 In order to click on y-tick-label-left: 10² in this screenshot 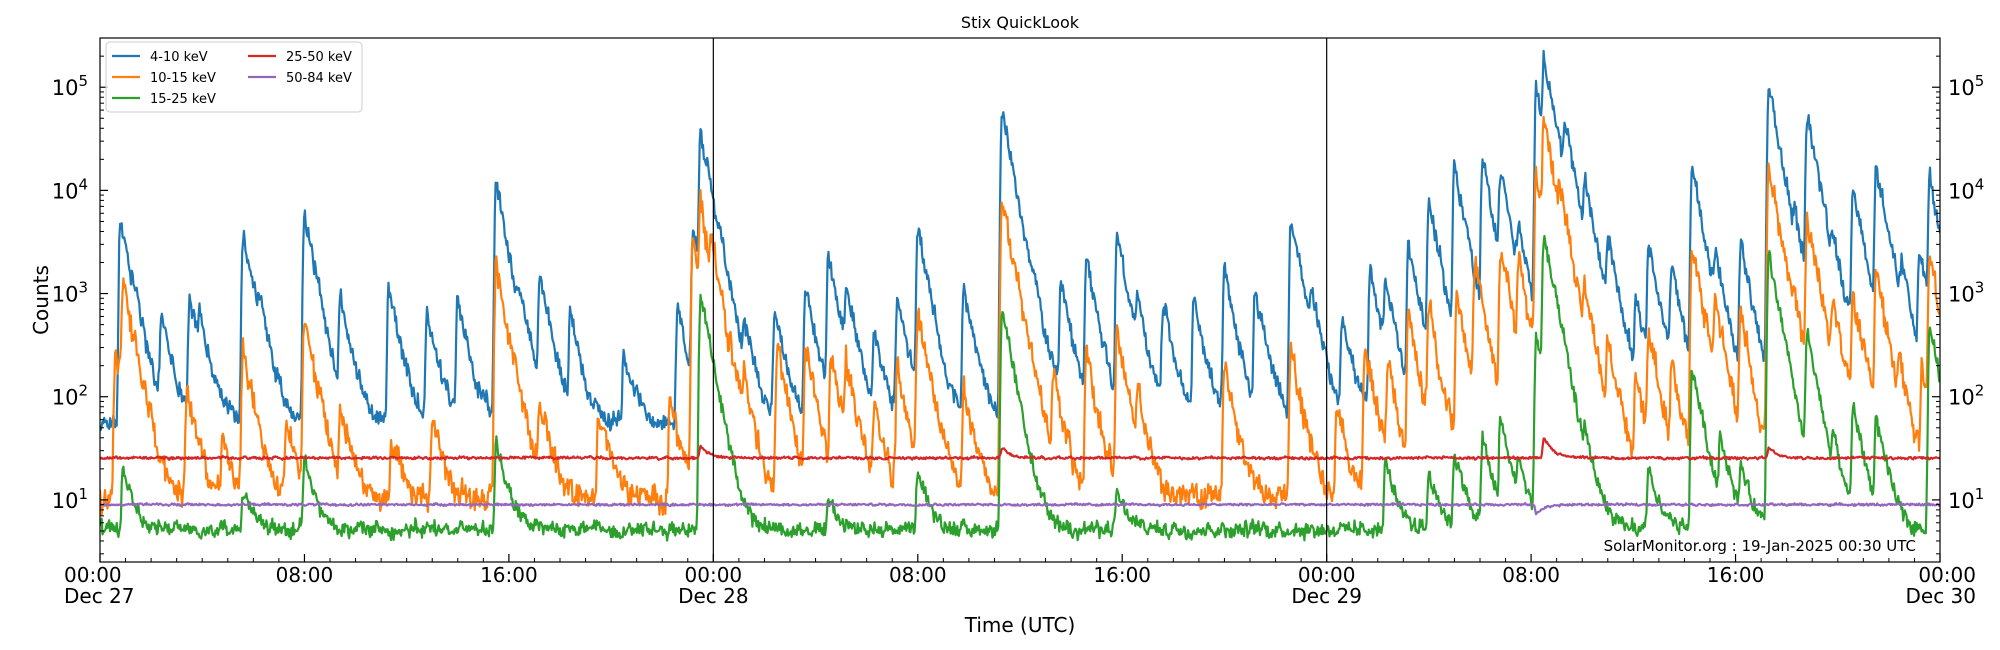, I will do `click(70, 396)`.